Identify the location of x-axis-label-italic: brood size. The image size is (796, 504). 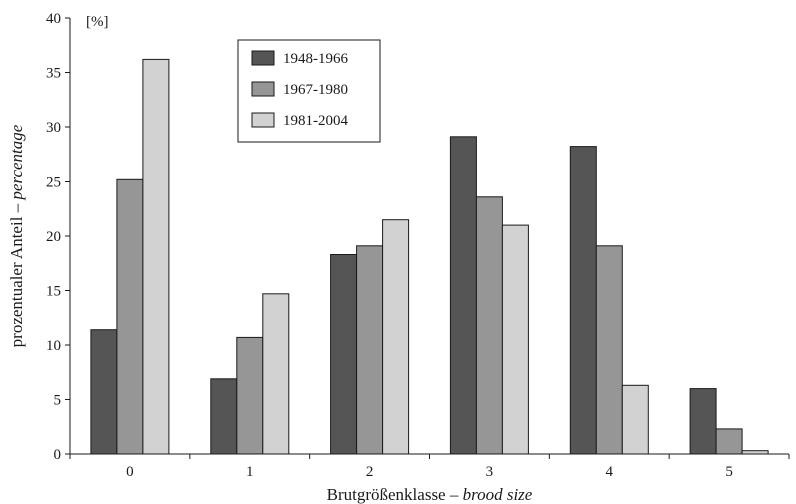
(498, 494).